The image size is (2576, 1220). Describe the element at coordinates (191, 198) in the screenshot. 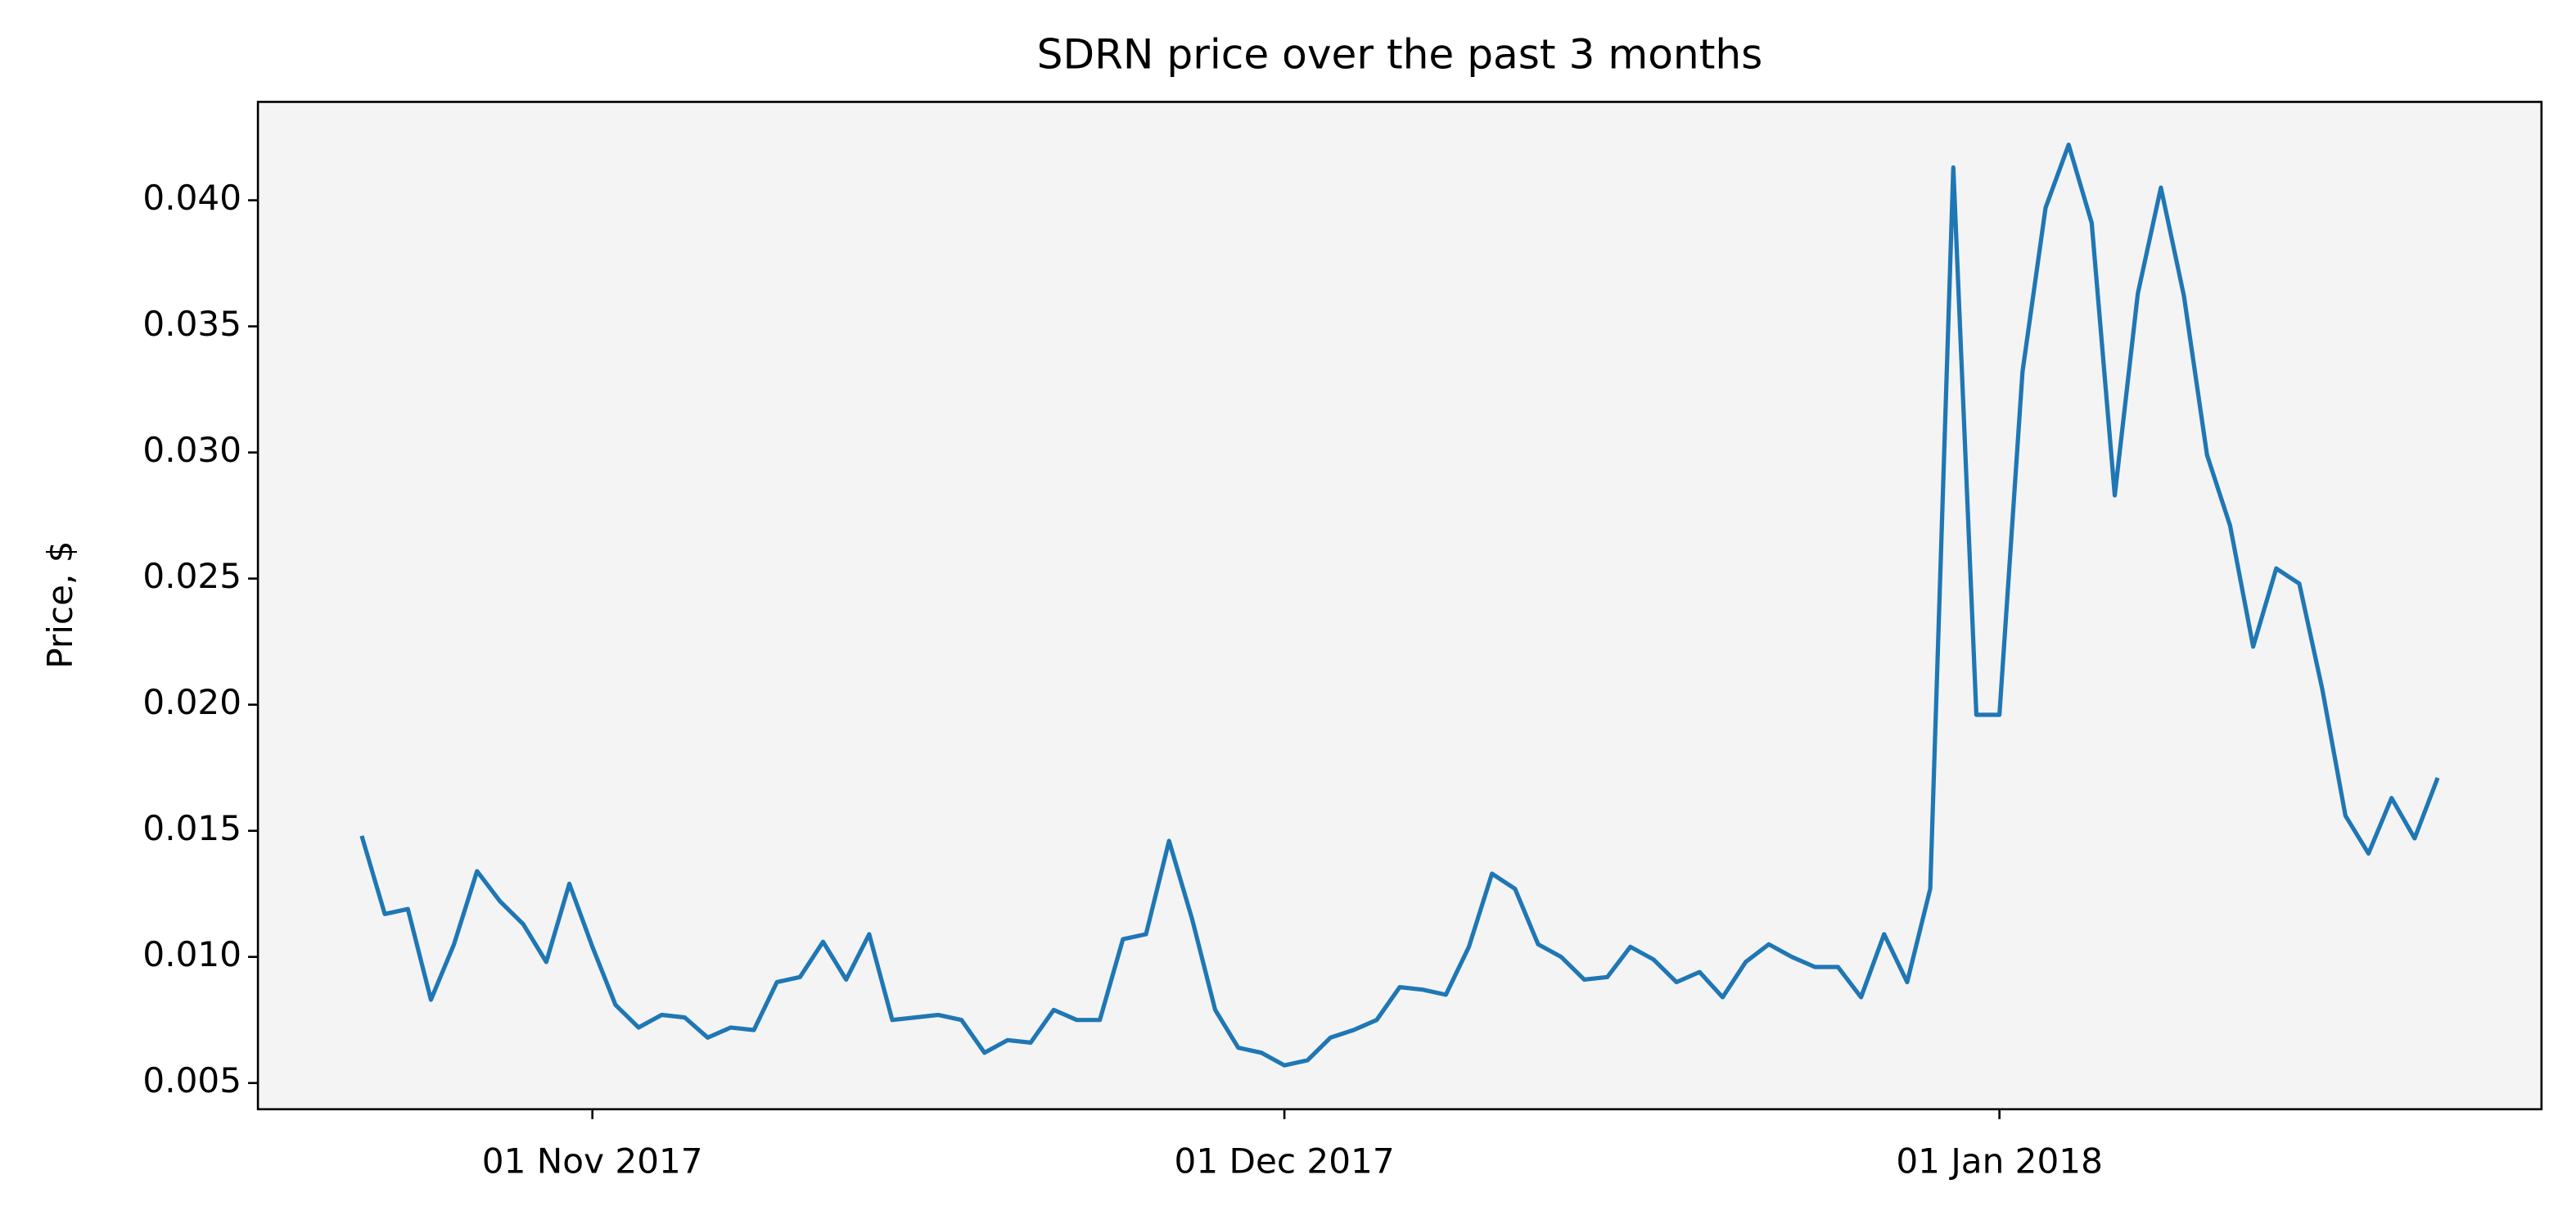

I see `y-tick-label: 0.040` at that location.